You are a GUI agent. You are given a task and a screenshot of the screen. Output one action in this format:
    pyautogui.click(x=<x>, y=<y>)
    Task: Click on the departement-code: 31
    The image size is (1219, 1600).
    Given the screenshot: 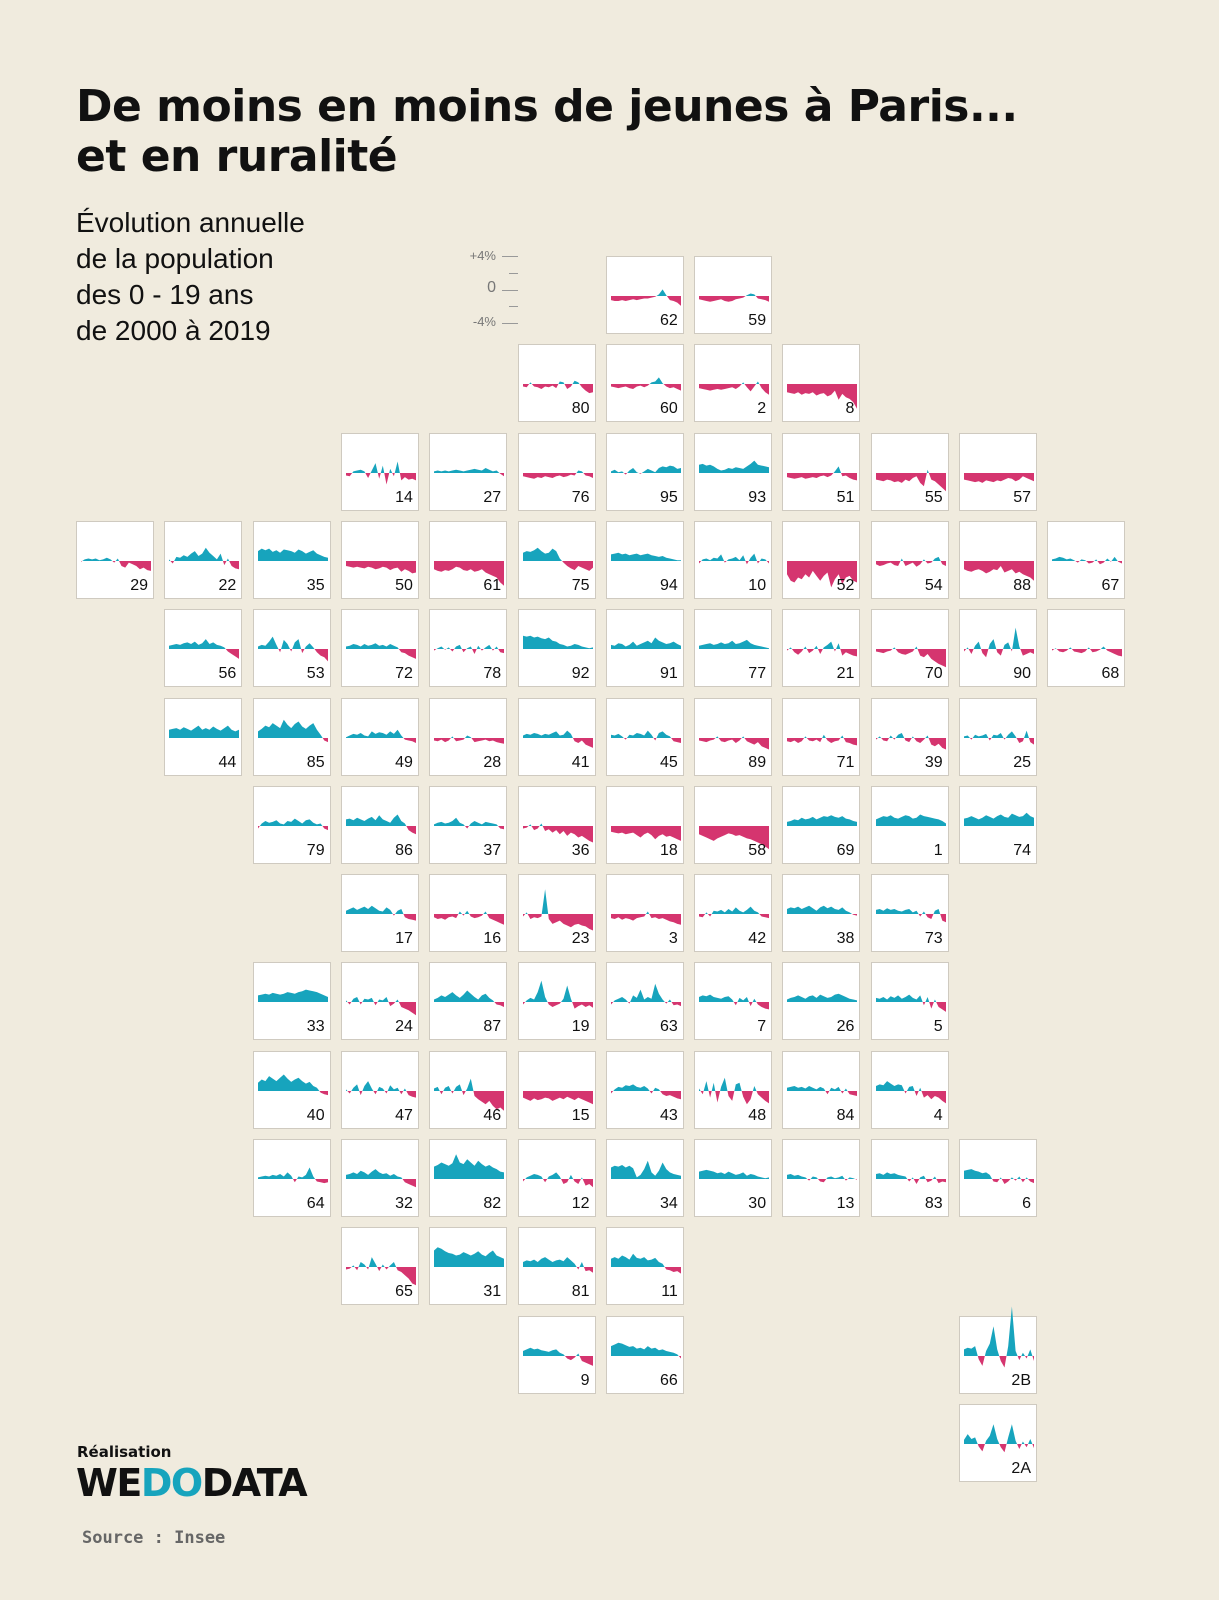 What is the action you would take?
    pyautogui.click(x=492, y=1292)
    